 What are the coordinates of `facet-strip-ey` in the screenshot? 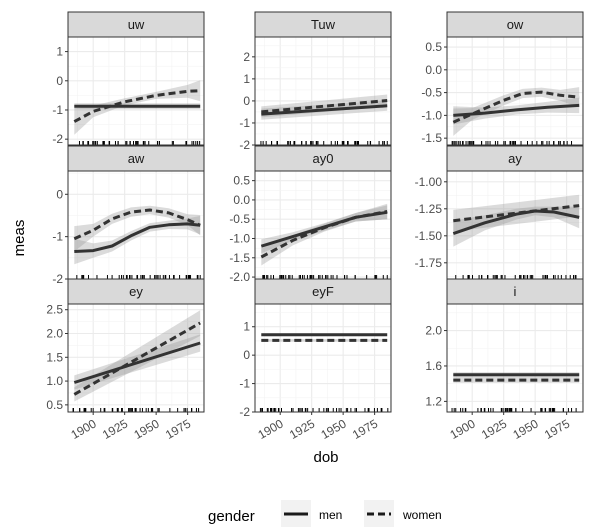 It's located at (136, 291).